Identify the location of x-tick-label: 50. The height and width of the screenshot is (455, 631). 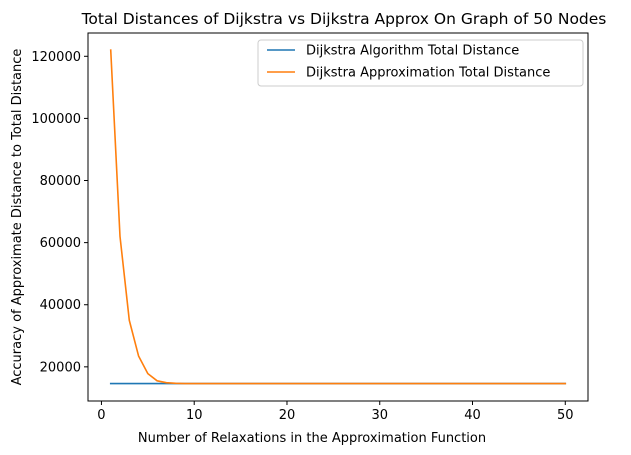
(565, 415).